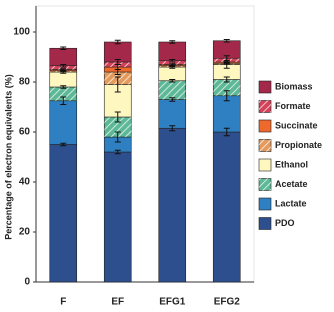 The width and height of the screenshot is (334, 312). What do you see at coordinates (285, 223) in the screenshot?
I see `legend-label: PDO` at bounding box center [285, 223].